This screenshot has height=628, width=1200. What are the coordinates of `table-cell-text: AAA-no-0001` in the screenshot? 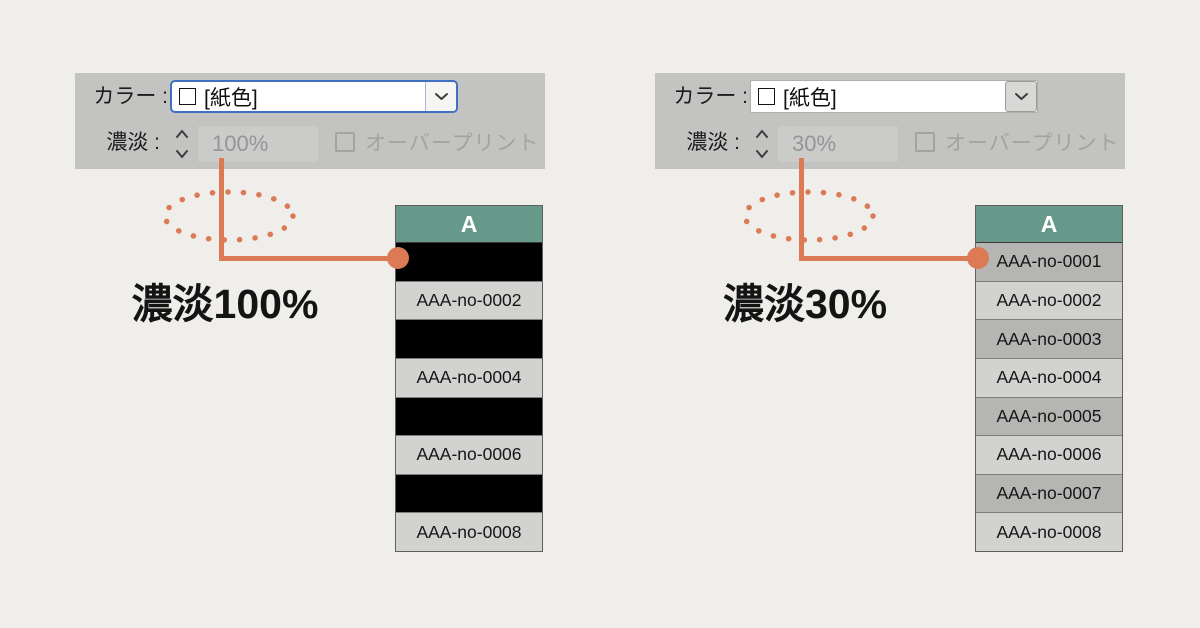 It's located at (1049, 261).